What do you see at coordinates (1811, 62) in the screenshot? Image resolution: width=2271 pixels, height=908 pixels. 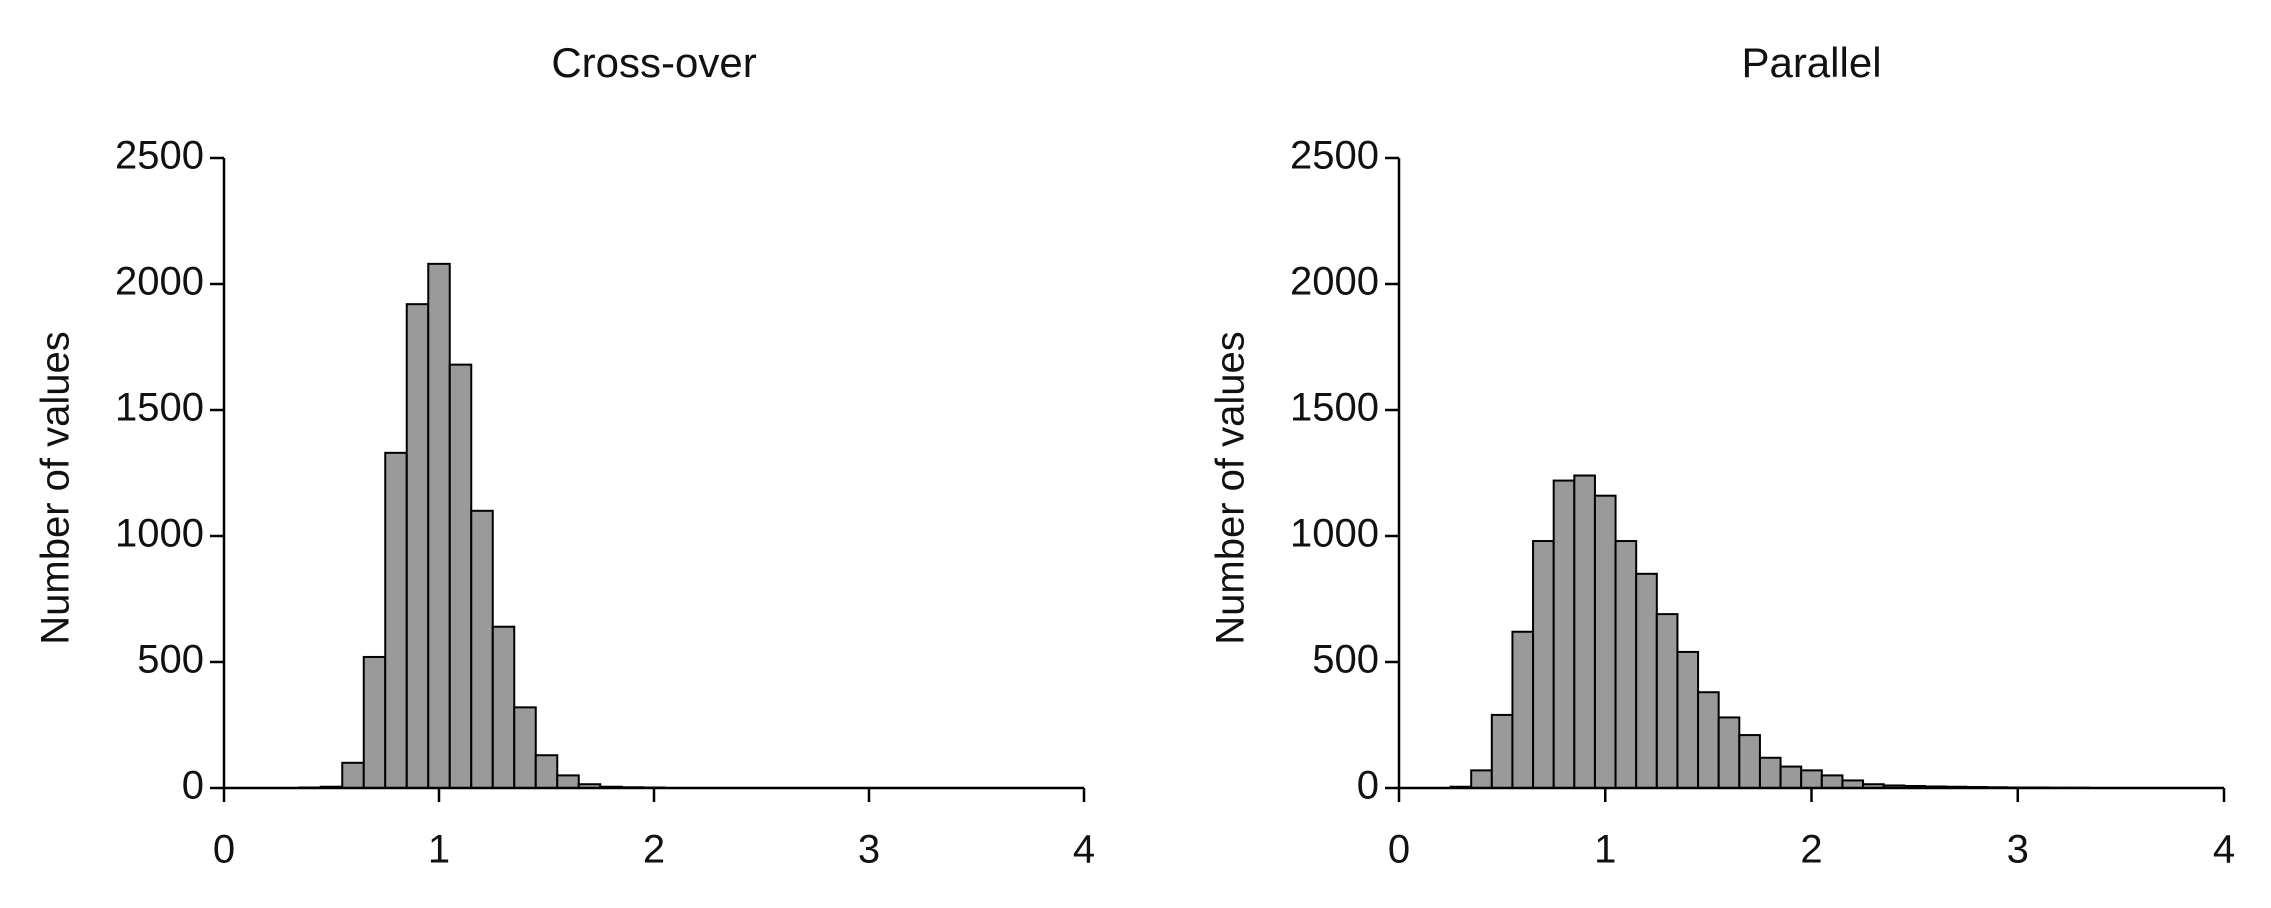 I see `chart-title: Parallel` at bounding box center [1811, 62].